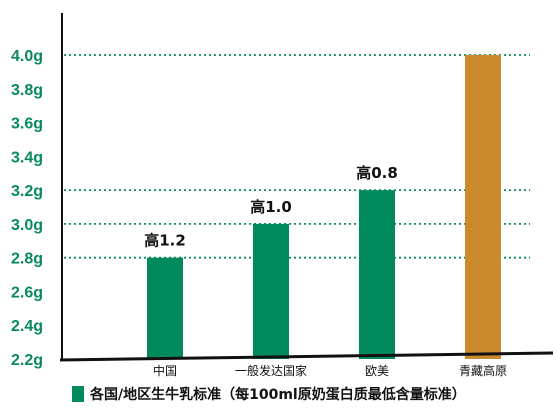 The height and width of the screenshot is (412, 557). Describe the element at coordinates (27, 360) in the screenshot. I see `y-tick-label: 2.2g` at that location.